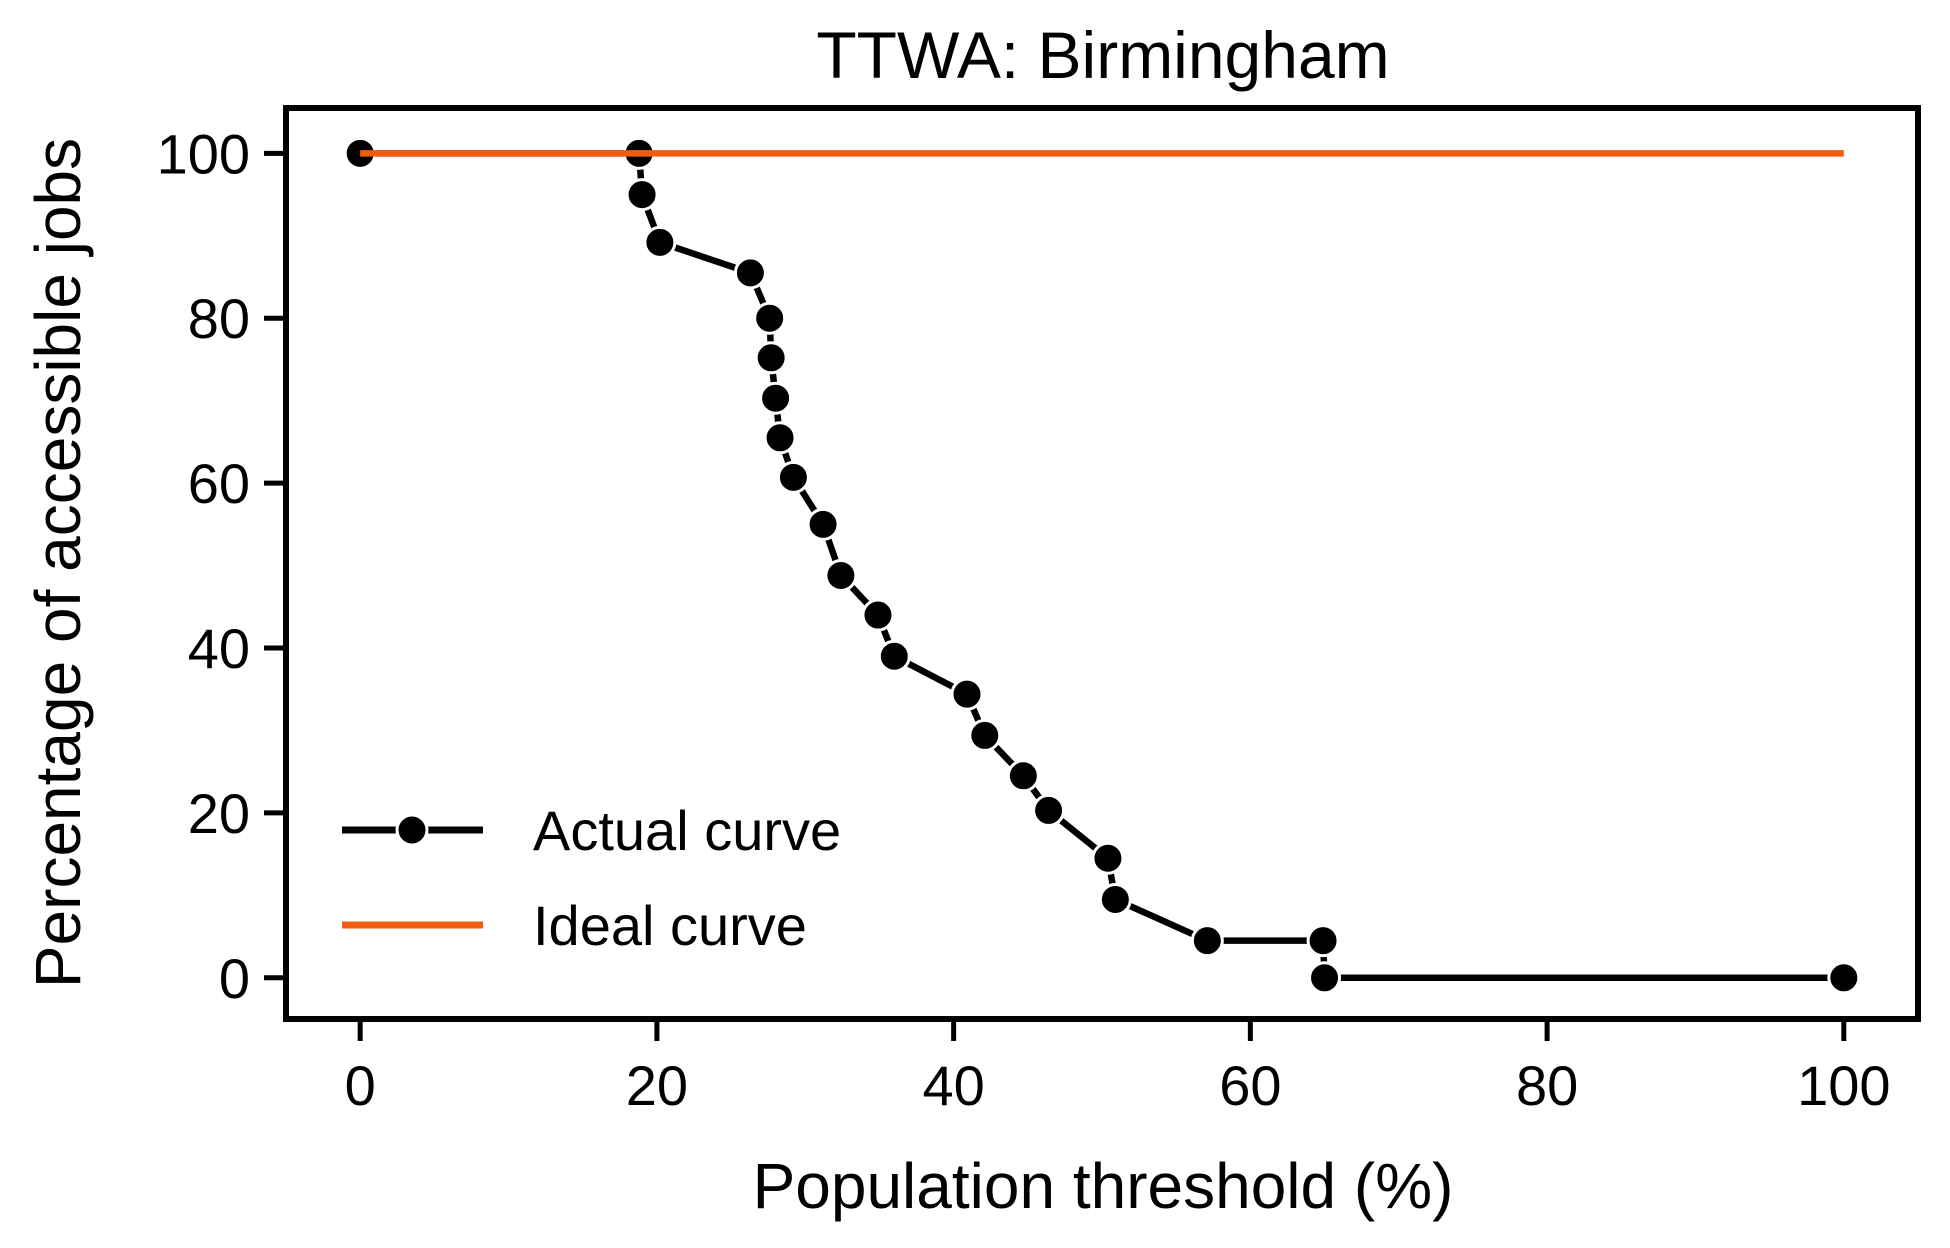 The height and width of the screenshot is (1248, 1950). I want to click on x-ticks: 0 20 40 60 80 100, so click(1118, 1068).